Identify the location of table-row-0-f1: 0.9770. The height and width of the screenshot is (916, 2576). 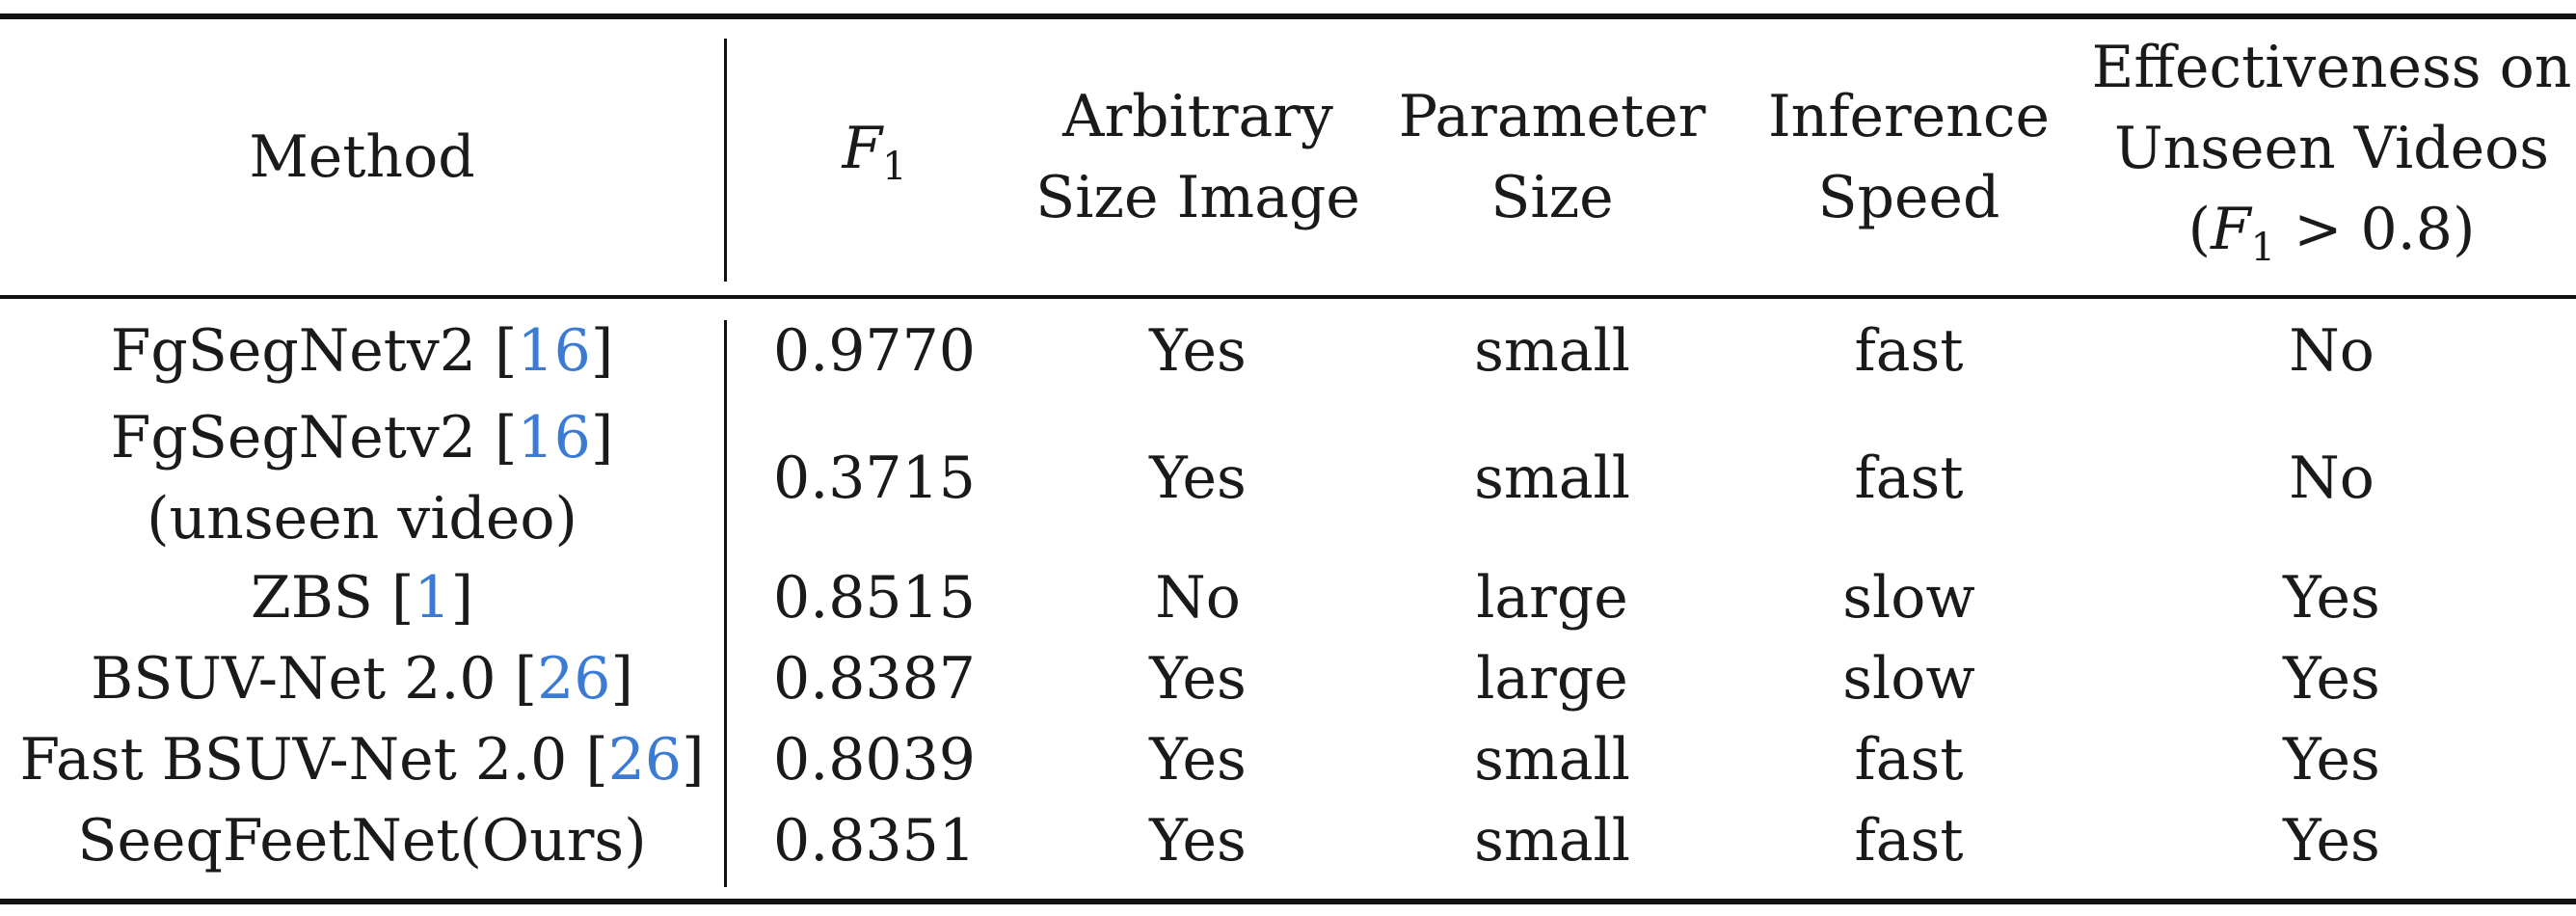
(875, 351).